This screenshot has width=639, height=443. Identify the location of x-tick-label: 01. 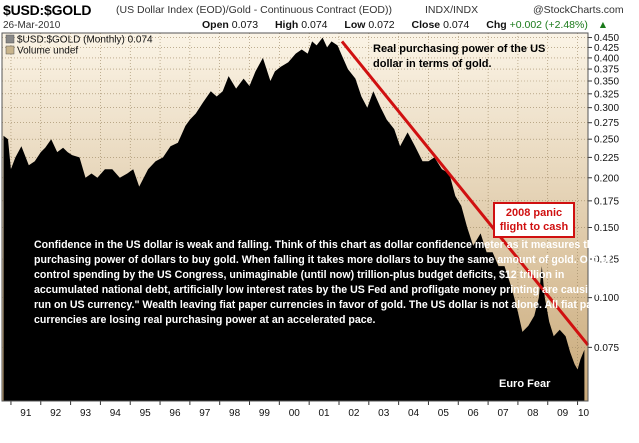
(325, 413).